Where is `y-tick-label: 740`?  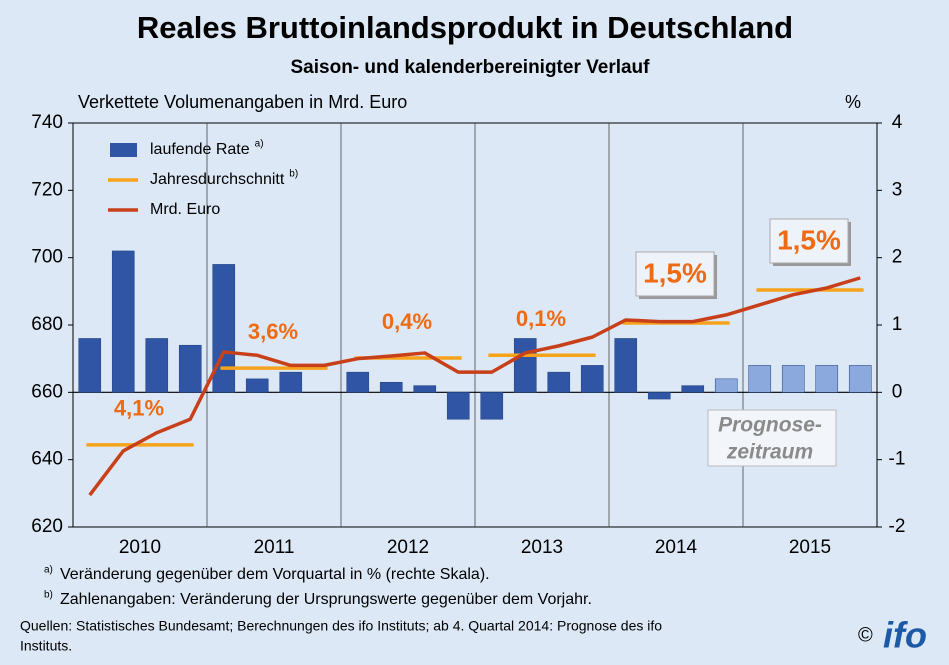 y-tick-label: 740 is located at coordinates (47, 122).